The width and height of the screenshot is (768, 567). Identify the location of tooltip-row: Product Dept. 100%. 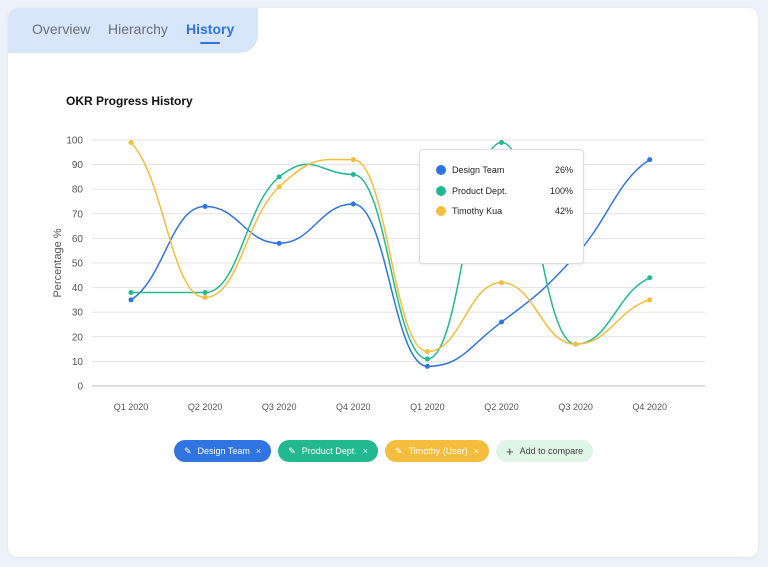
(504, 191).